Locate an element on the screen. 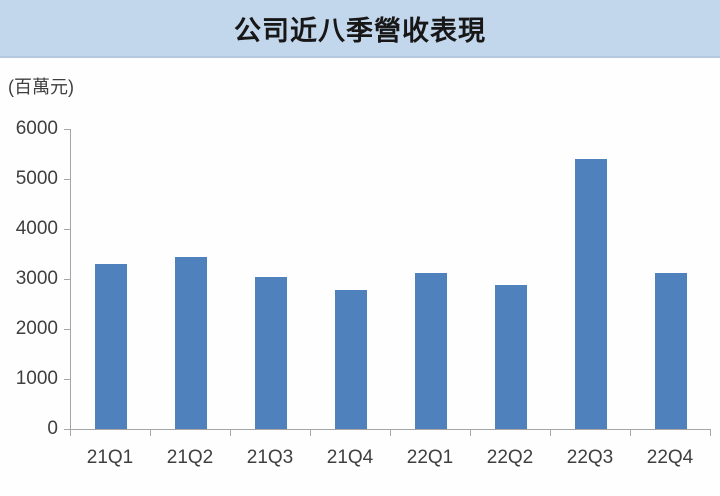  bar-21Q4 is located at coordinates (351, 359).